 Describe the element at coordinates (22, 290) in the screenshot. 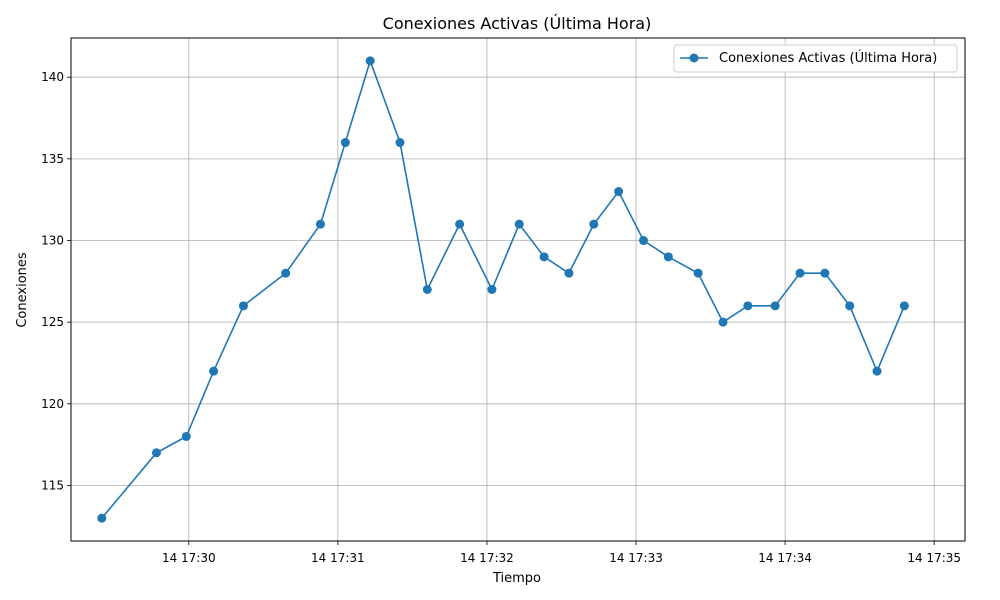

I see `y-axis-label: Conexiones` at that location.